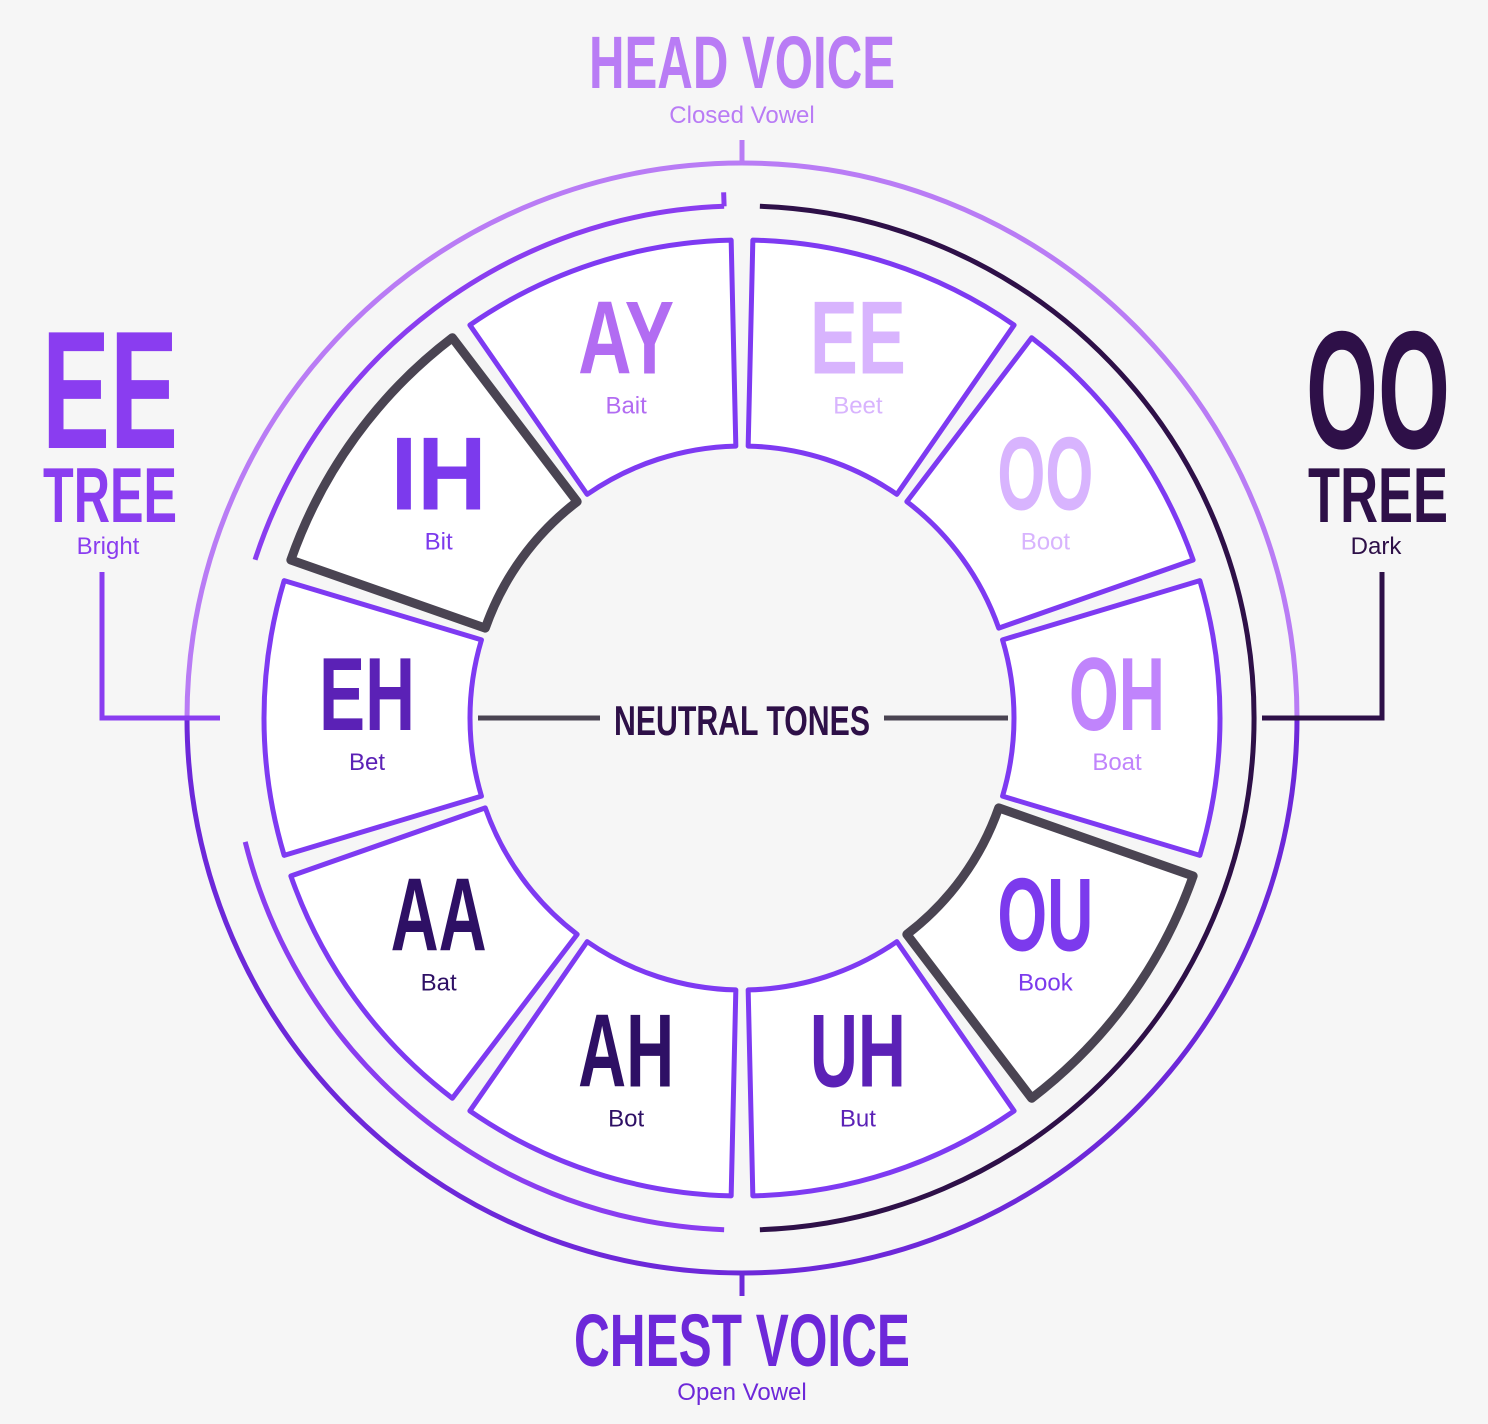 This screenshot has width=1488, height=1424. What do you see at coordinates (1046, 542) in the screenshot?
I see `segment-word-oo-boot: Boot` at bounding box center [1046, 542].